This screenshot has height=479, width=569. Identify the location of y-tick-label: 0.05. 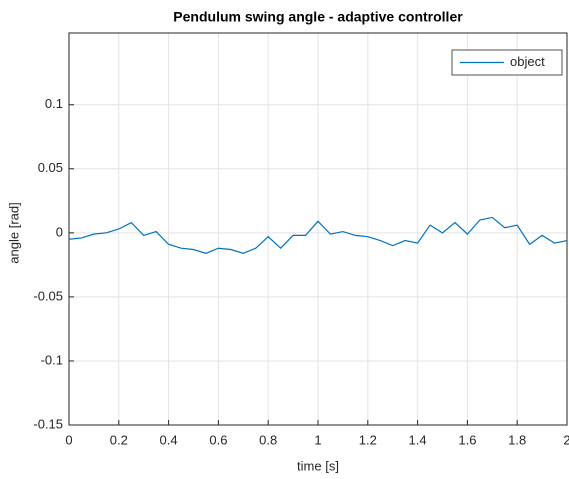
(50, 167).